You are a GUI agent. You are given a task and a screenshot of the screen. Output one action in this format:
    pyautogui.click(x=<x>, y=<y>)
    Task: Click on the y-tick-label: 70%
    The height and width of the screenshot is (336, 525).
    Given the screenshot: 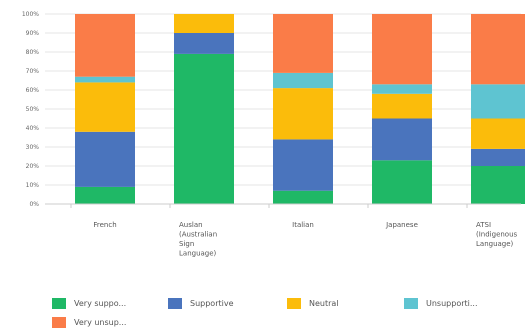 What is the action you would take?
    pyautogui.click(x=33, y=71)
    